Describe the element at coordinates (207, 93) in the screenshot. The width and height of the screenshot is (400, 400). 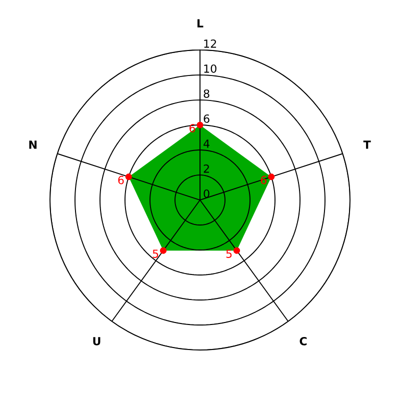
I see `y-tick-label: 8` at that location.